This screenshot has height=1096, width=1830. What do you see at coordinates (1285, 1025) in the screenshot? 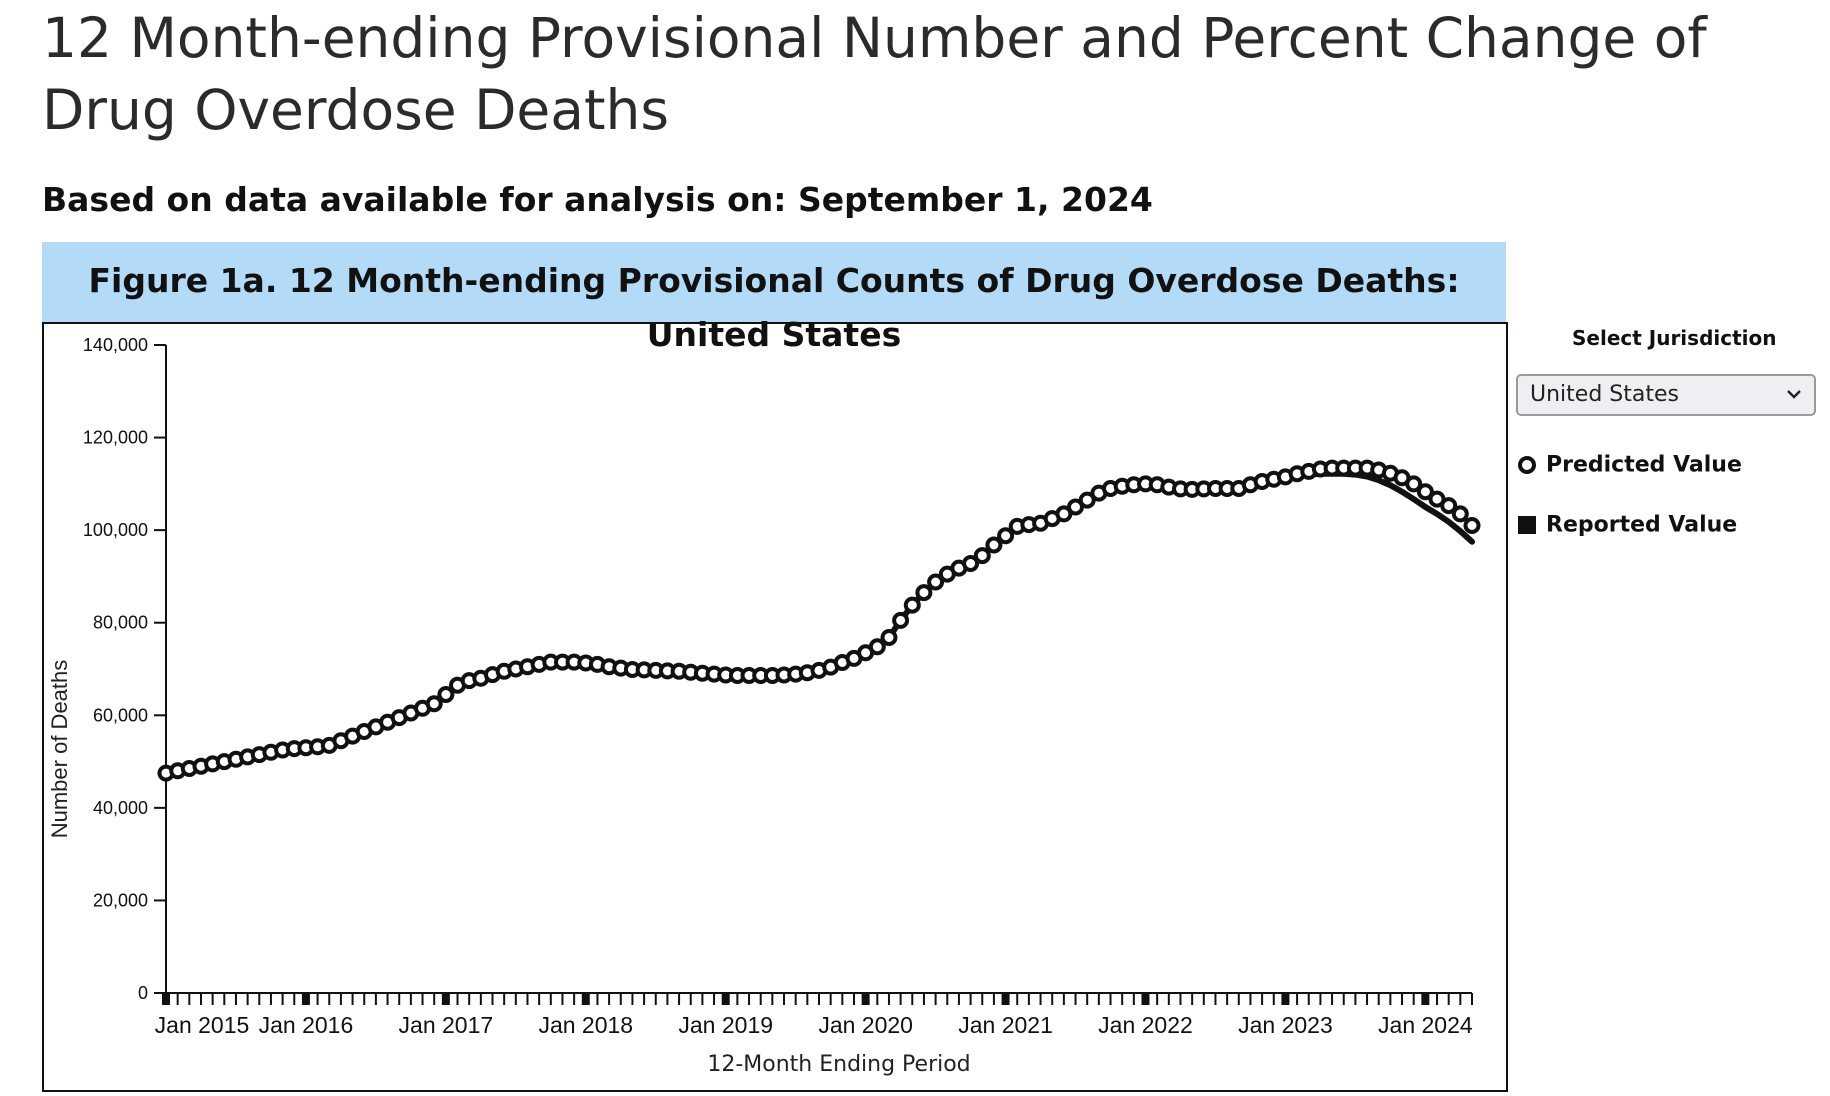
I see `x-tick-label: Jan 2023` at bounding box center [1285, 1025].